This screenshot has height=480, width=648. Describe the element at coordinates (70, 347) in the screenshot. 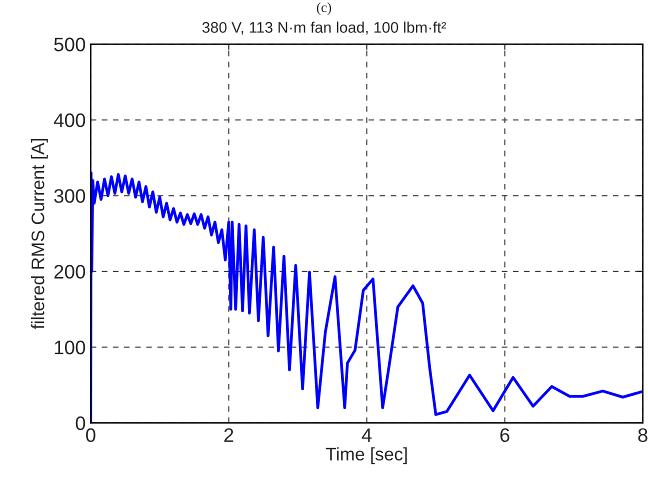

I see `y-tick-label: 100` at that location.